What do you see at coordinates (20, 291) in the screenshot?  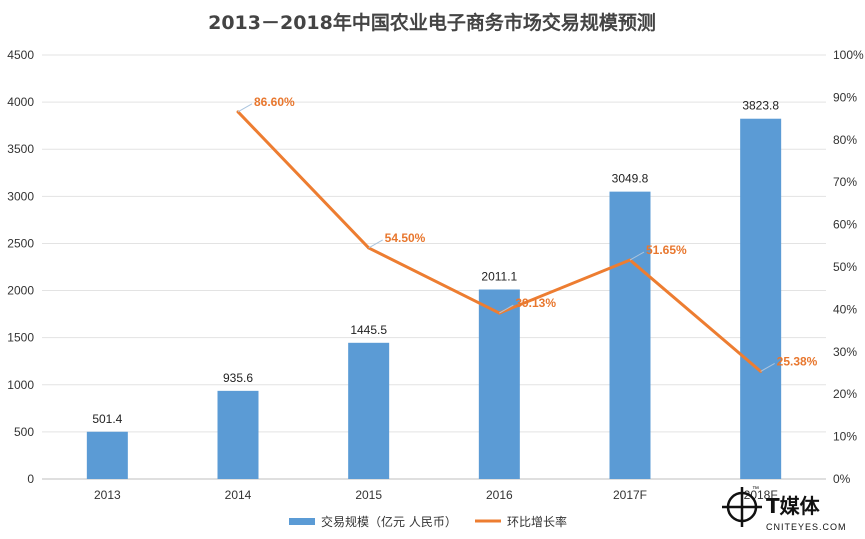 I see `y-tick-label-left: 2000` at bounding box center [20, 291].